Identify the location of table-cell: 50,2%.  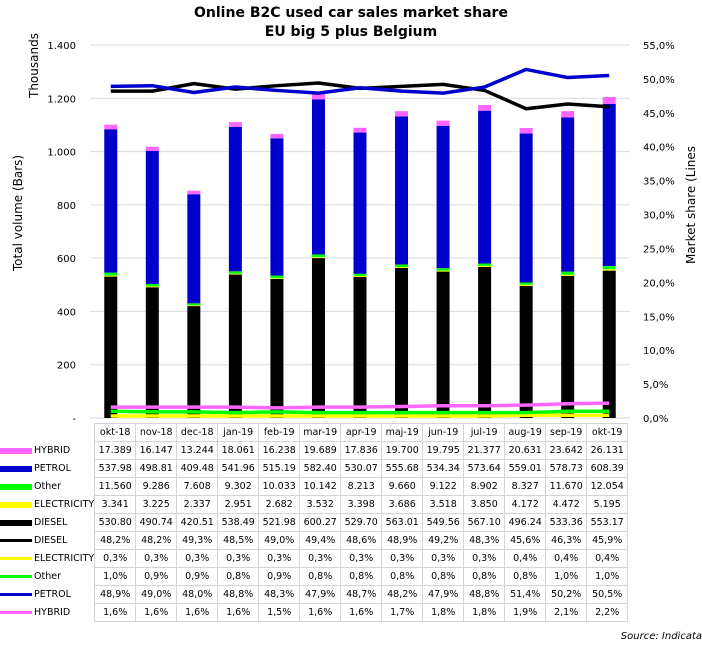
(566, 594).